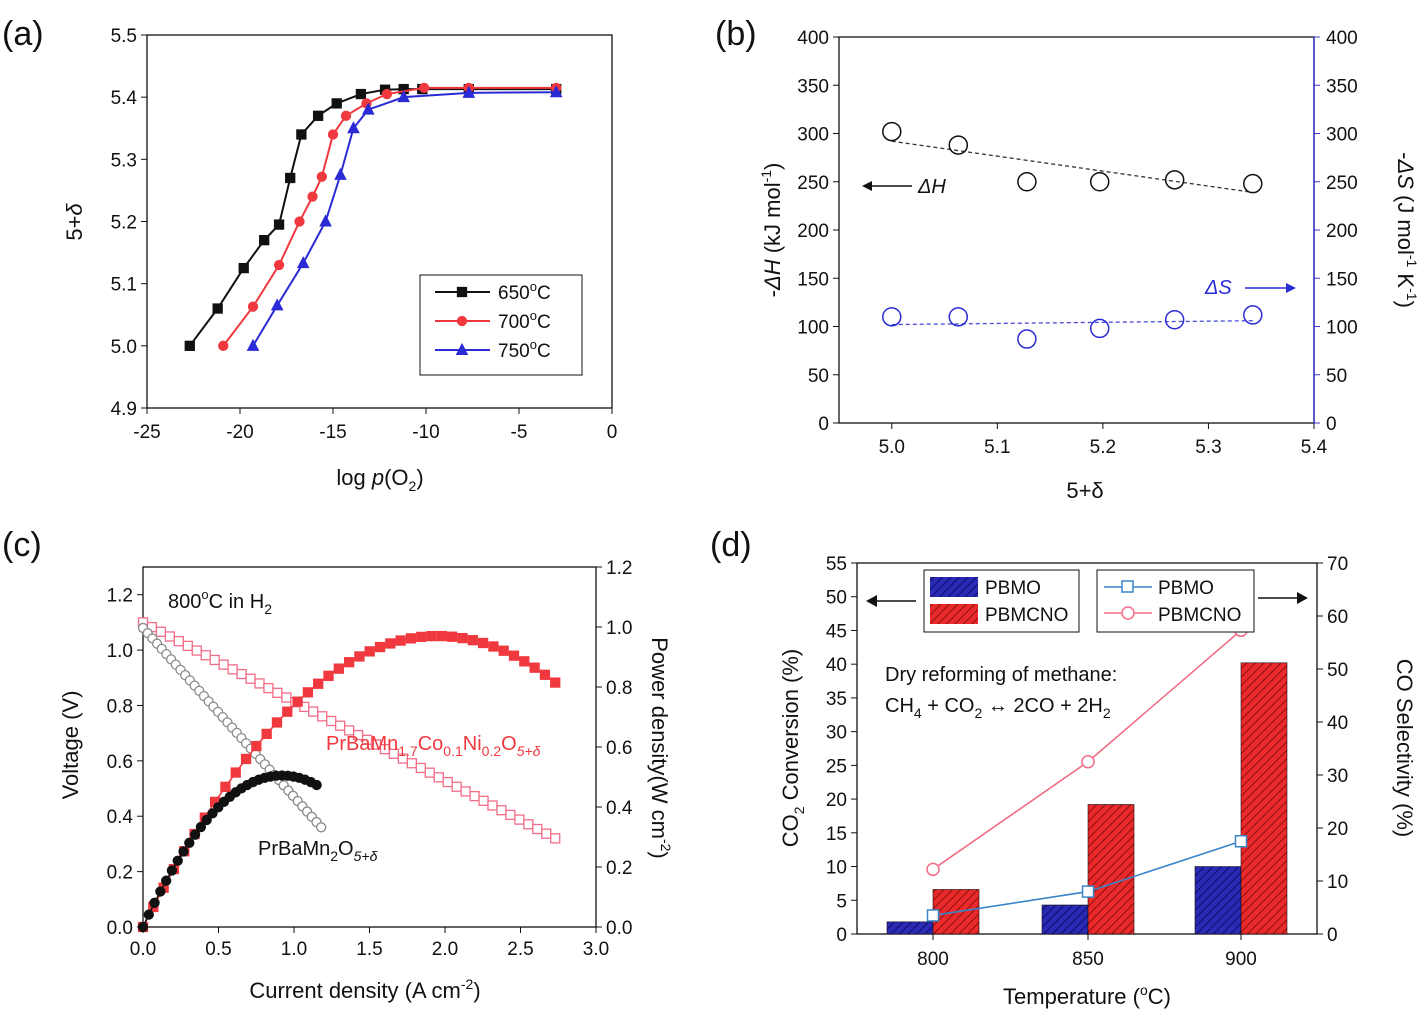  I want to click on series-line, so click(349, 781).